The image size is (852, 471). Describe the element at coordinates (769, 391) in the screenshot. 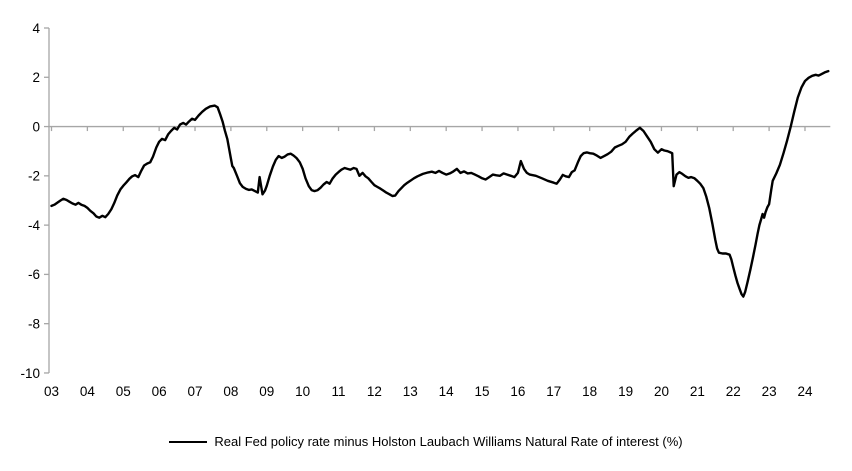

I see `x-tick-label: 23` at that location.